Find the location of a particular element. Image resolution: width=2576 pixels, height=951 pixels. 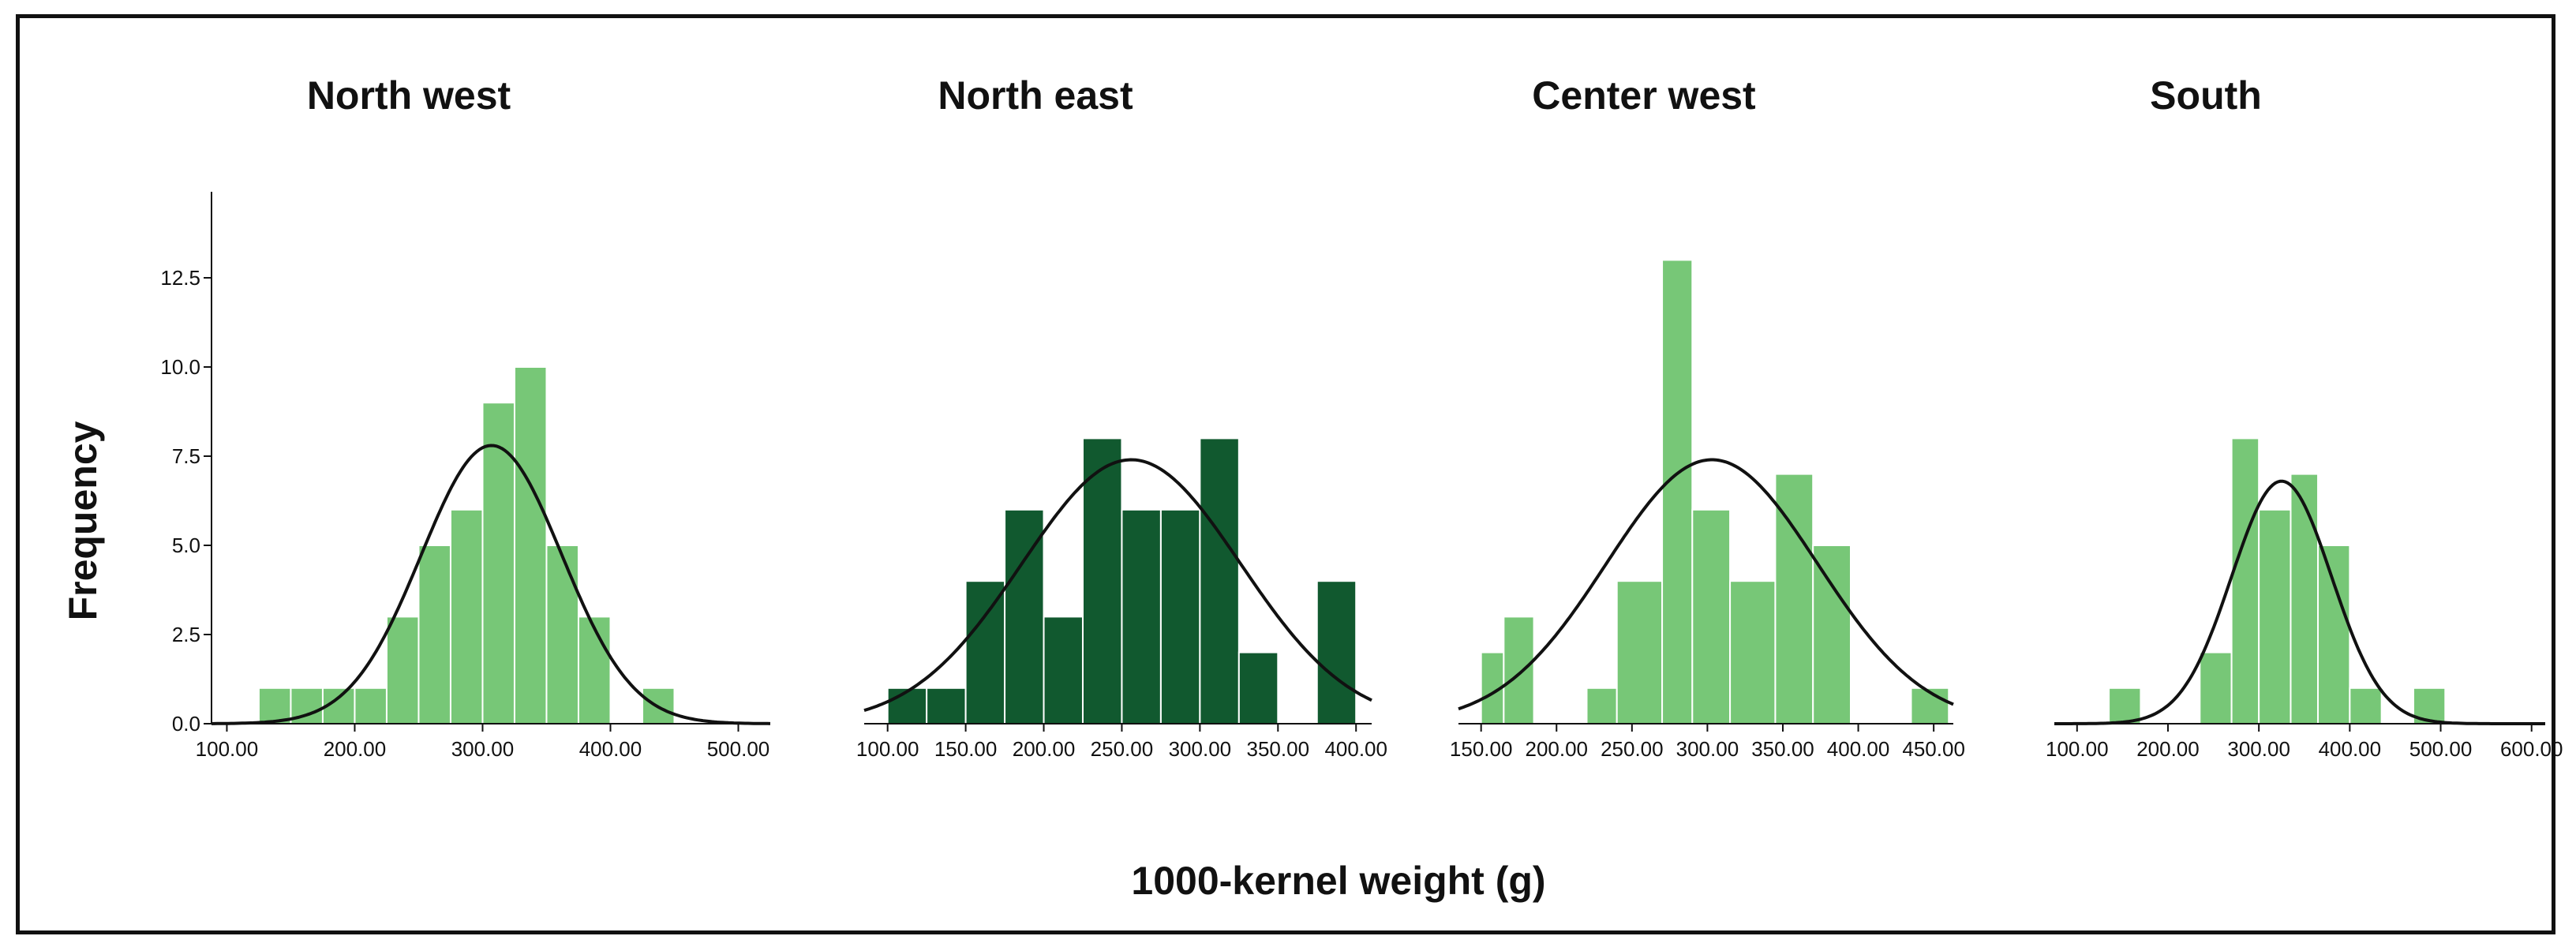

panel-title: North east is located at coordinates (1035, 95).